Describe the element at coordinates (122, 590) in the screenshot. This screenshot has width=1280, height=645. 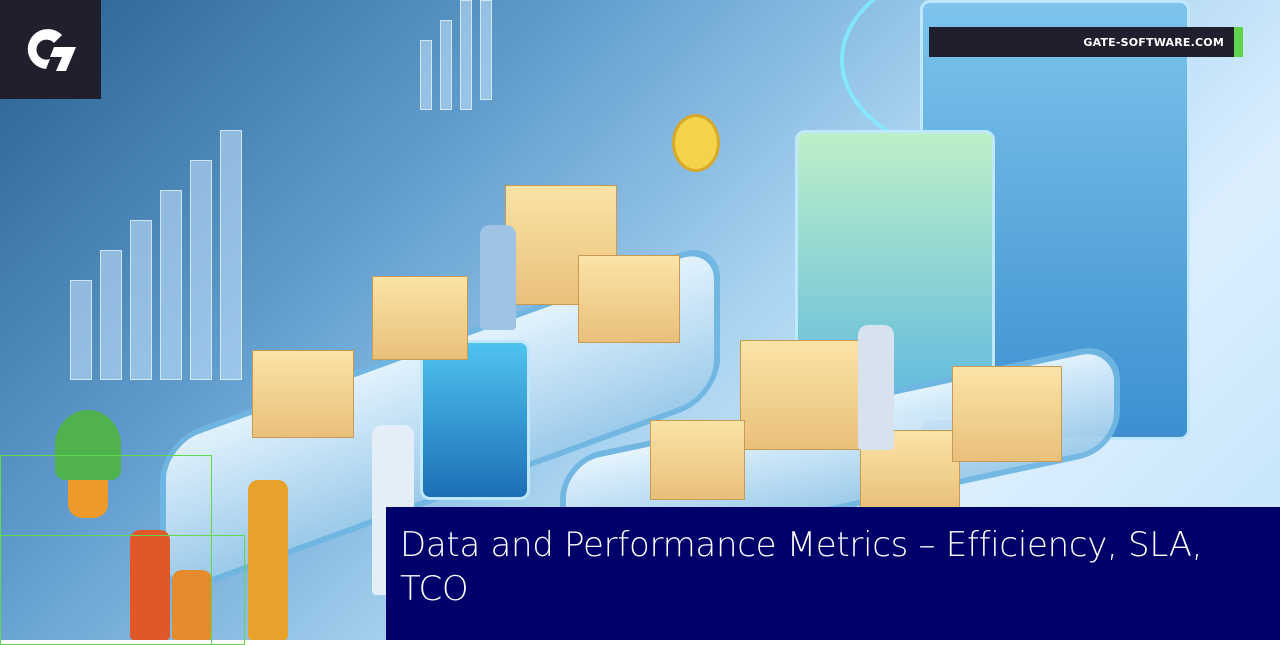
I see `frame-outline` at that location.